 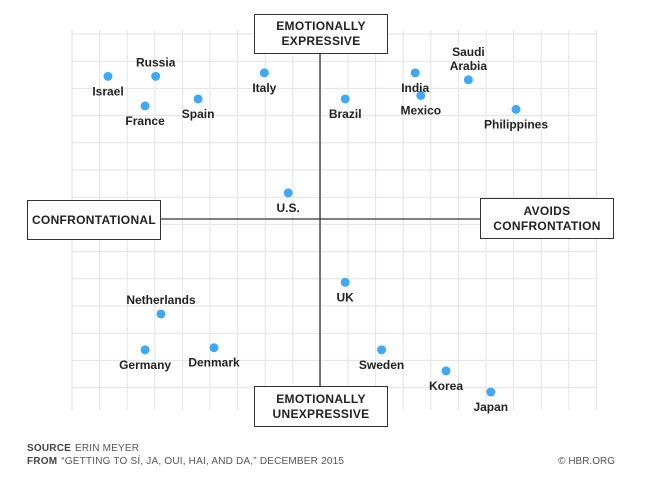 What do you see at coordinates (321, 41) in the screenshot?
I see `axis-label-top-line2: EXPRESSIVE` at bounding box center [321, 41].